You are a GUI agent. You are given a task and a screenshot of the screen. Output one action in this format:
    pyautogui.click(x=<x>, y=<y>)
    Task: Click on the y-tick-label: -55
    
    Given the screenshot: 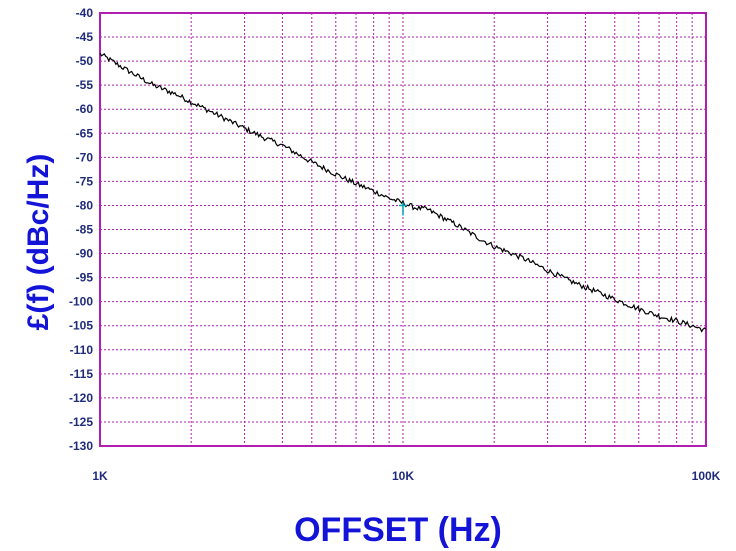 What is the action you would take?
    pyautogui.click(x=85, y=85)
    